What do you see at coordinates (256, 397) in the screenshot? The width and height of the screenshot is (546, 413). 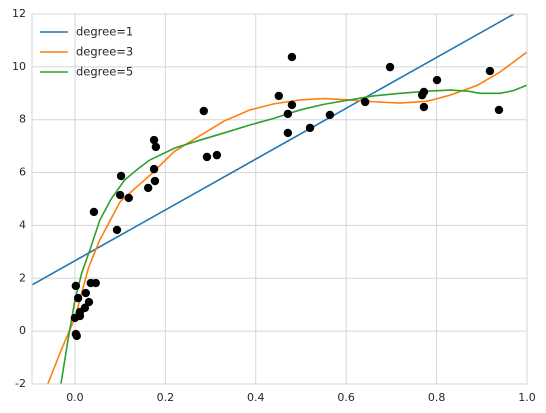 I see `x-tick-label: 0.4` at bounding box center [256, 397].